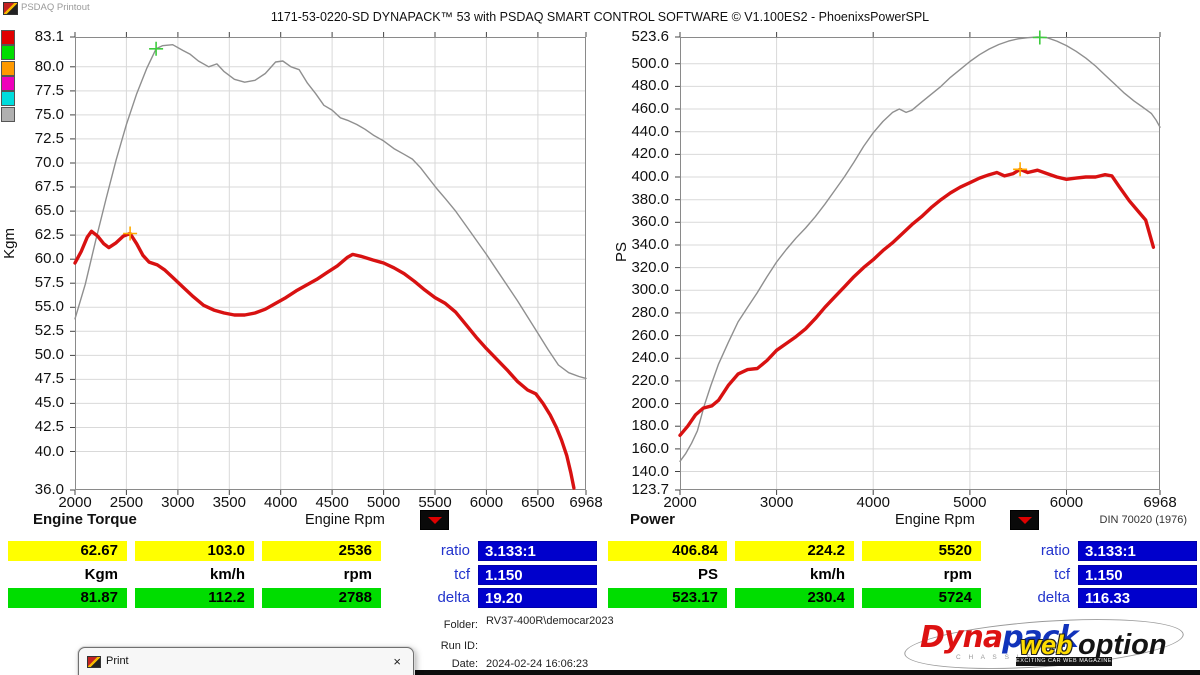 This screenshot has height=675, width=1200. What do you see at coordinates (49, 379) in the screenshot?
I see `y-tick-label: 47.5` at bounding box center [49, 379].